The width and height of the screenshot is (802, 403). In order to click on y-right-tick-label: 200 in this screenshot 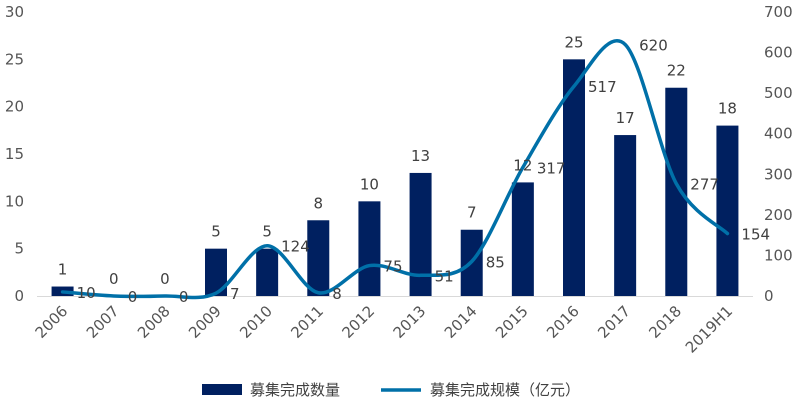, I will do `click(778, 215)`.